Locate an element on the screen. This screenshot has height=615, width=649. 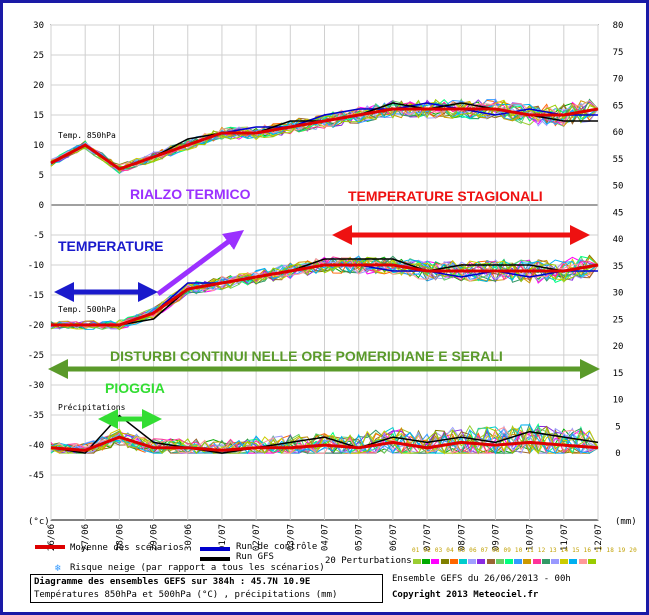
x-tick-label: 29/06 is located at coordinates (155, 537).